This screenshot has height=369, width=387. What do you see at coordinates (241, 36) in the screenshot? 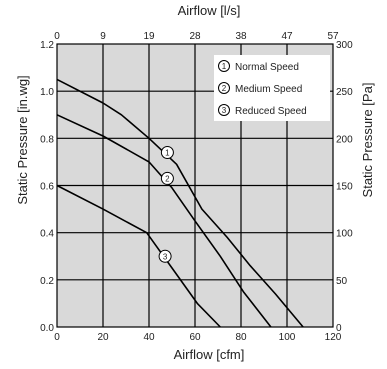
I see `x-top-tick-label: 38` at bounding box center [241, 36].